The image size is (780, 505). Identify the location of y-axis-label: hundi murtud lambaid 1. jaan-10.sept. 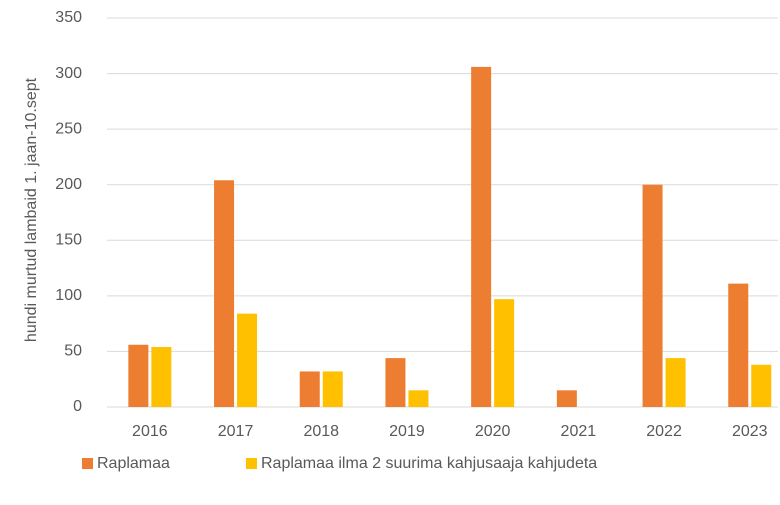
(31, 209).